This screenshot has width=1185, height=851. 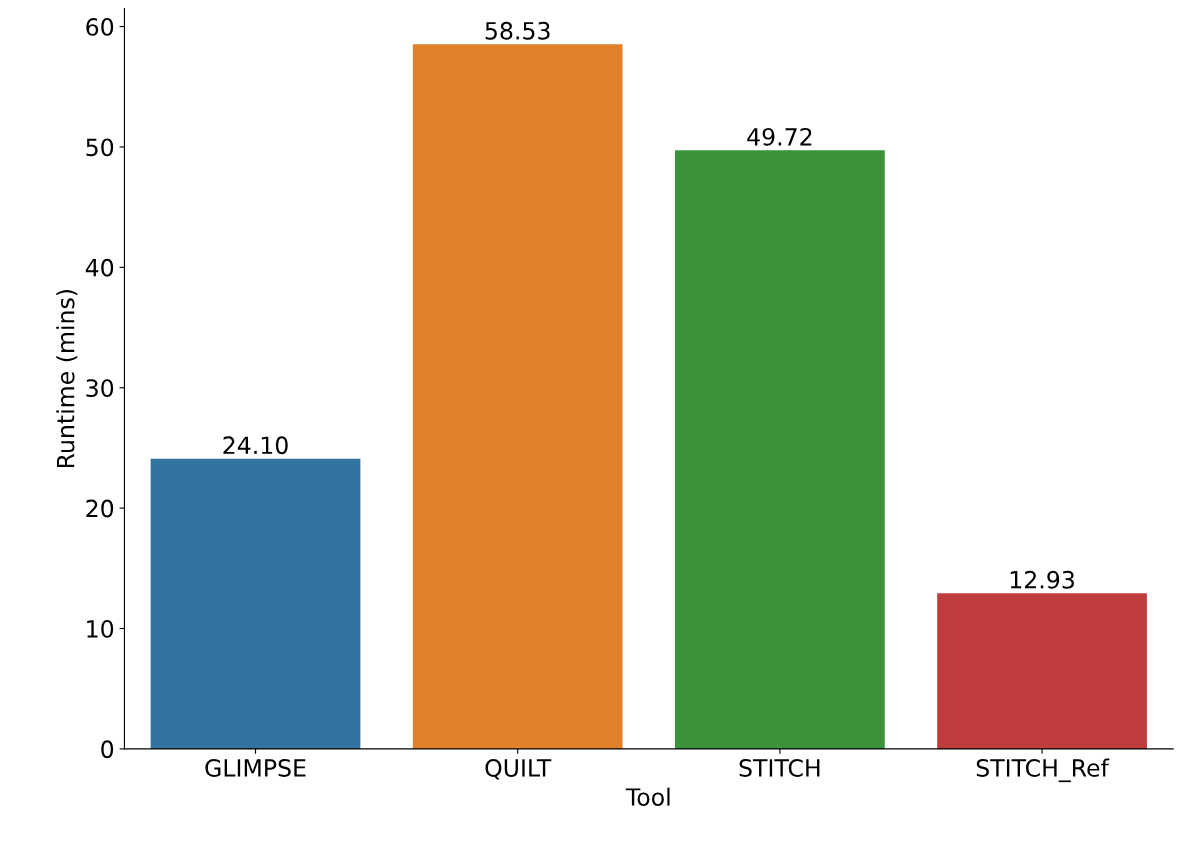 I want to click on data-label: 58.53, so click(x=517, y=30).